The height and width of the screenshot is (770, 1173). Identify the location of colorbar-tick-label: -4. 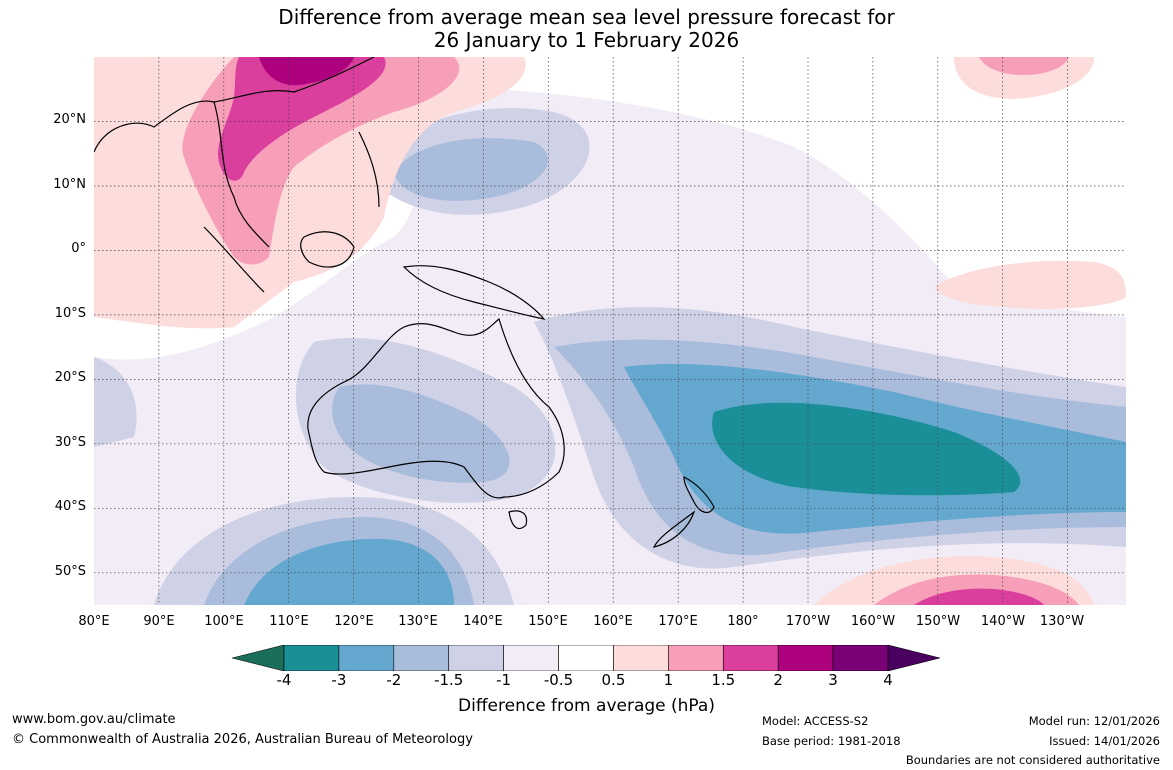
(284, 680).